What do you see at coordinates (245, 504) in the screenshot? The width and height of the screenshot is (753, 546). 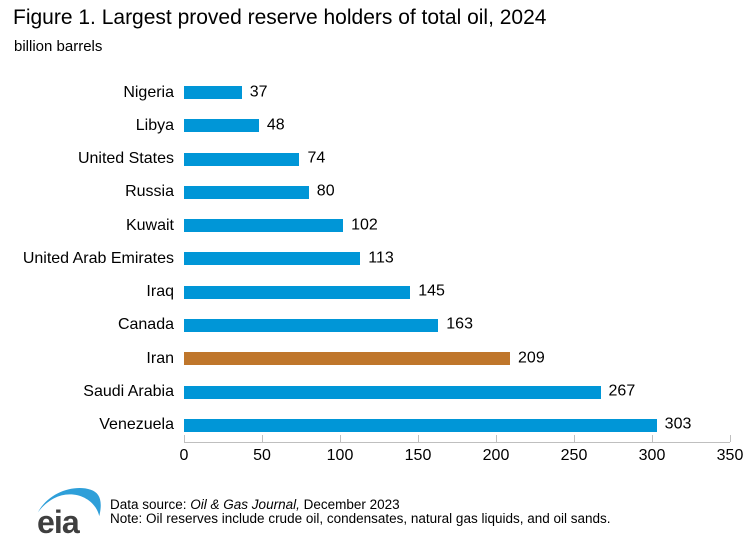 I see `source-publication: Oil & Gas Journal,` at bounding box center [245, 504].